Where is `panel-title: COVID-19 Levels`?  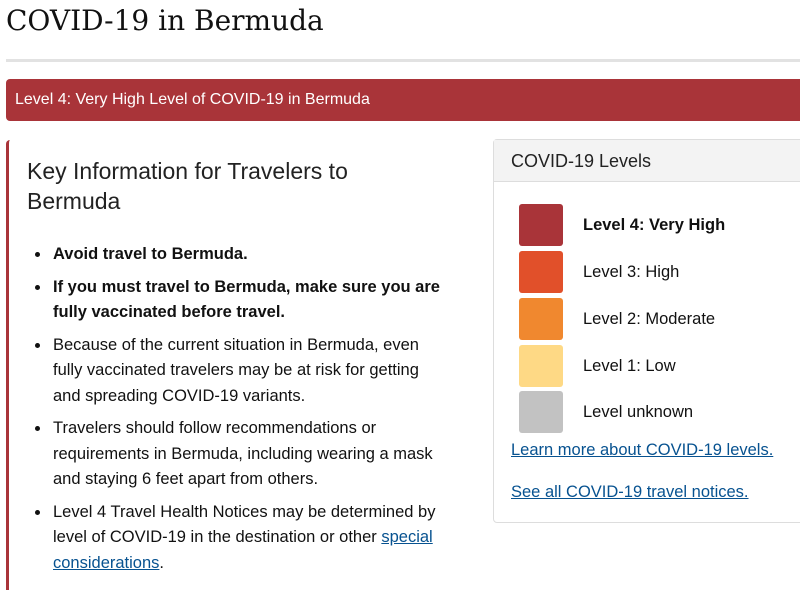 panel-title: COVID-19 Levels is located at coordinates (647, 161).